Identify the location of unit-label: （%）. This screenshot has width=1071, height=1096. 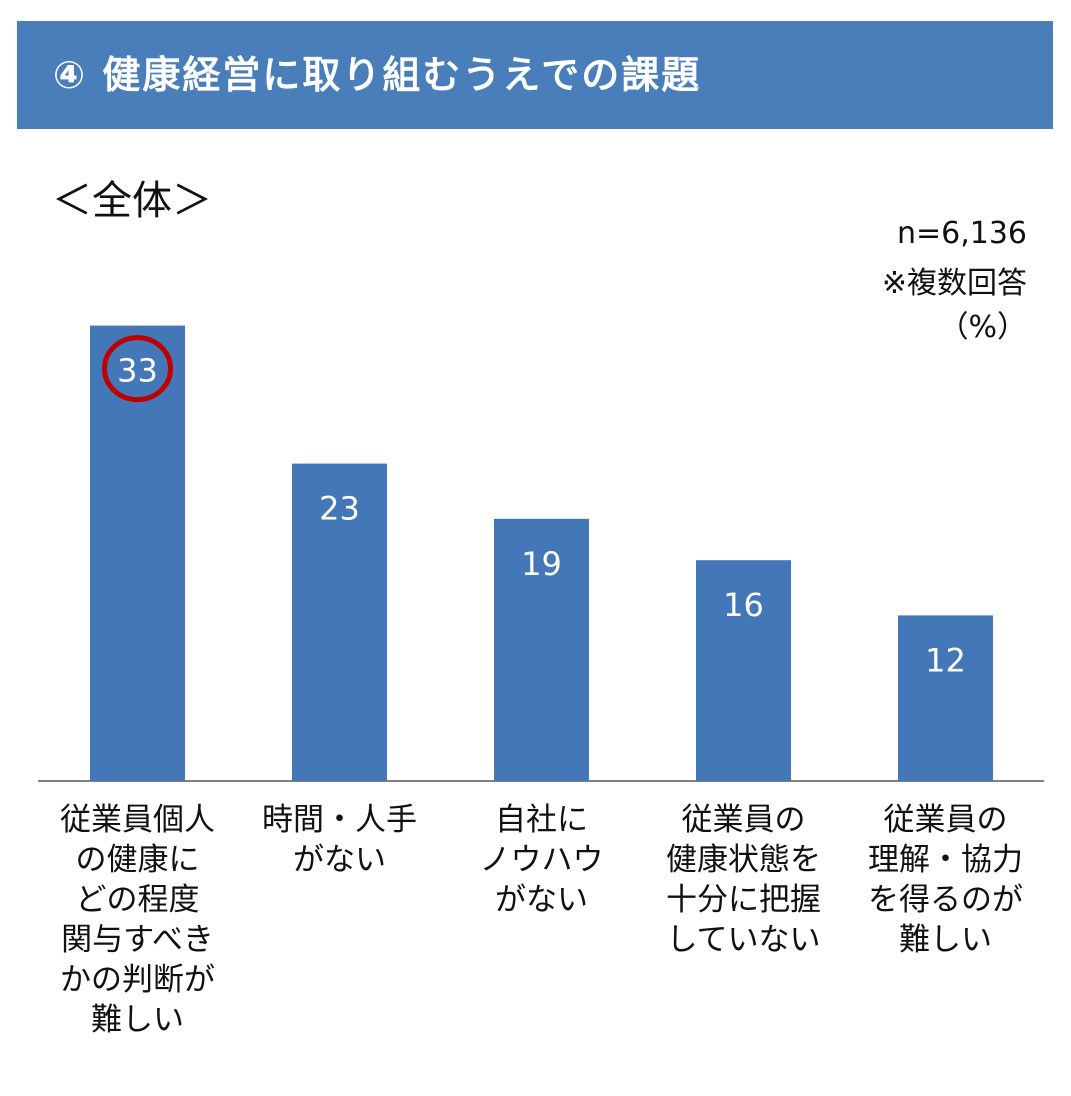
(982, 327).